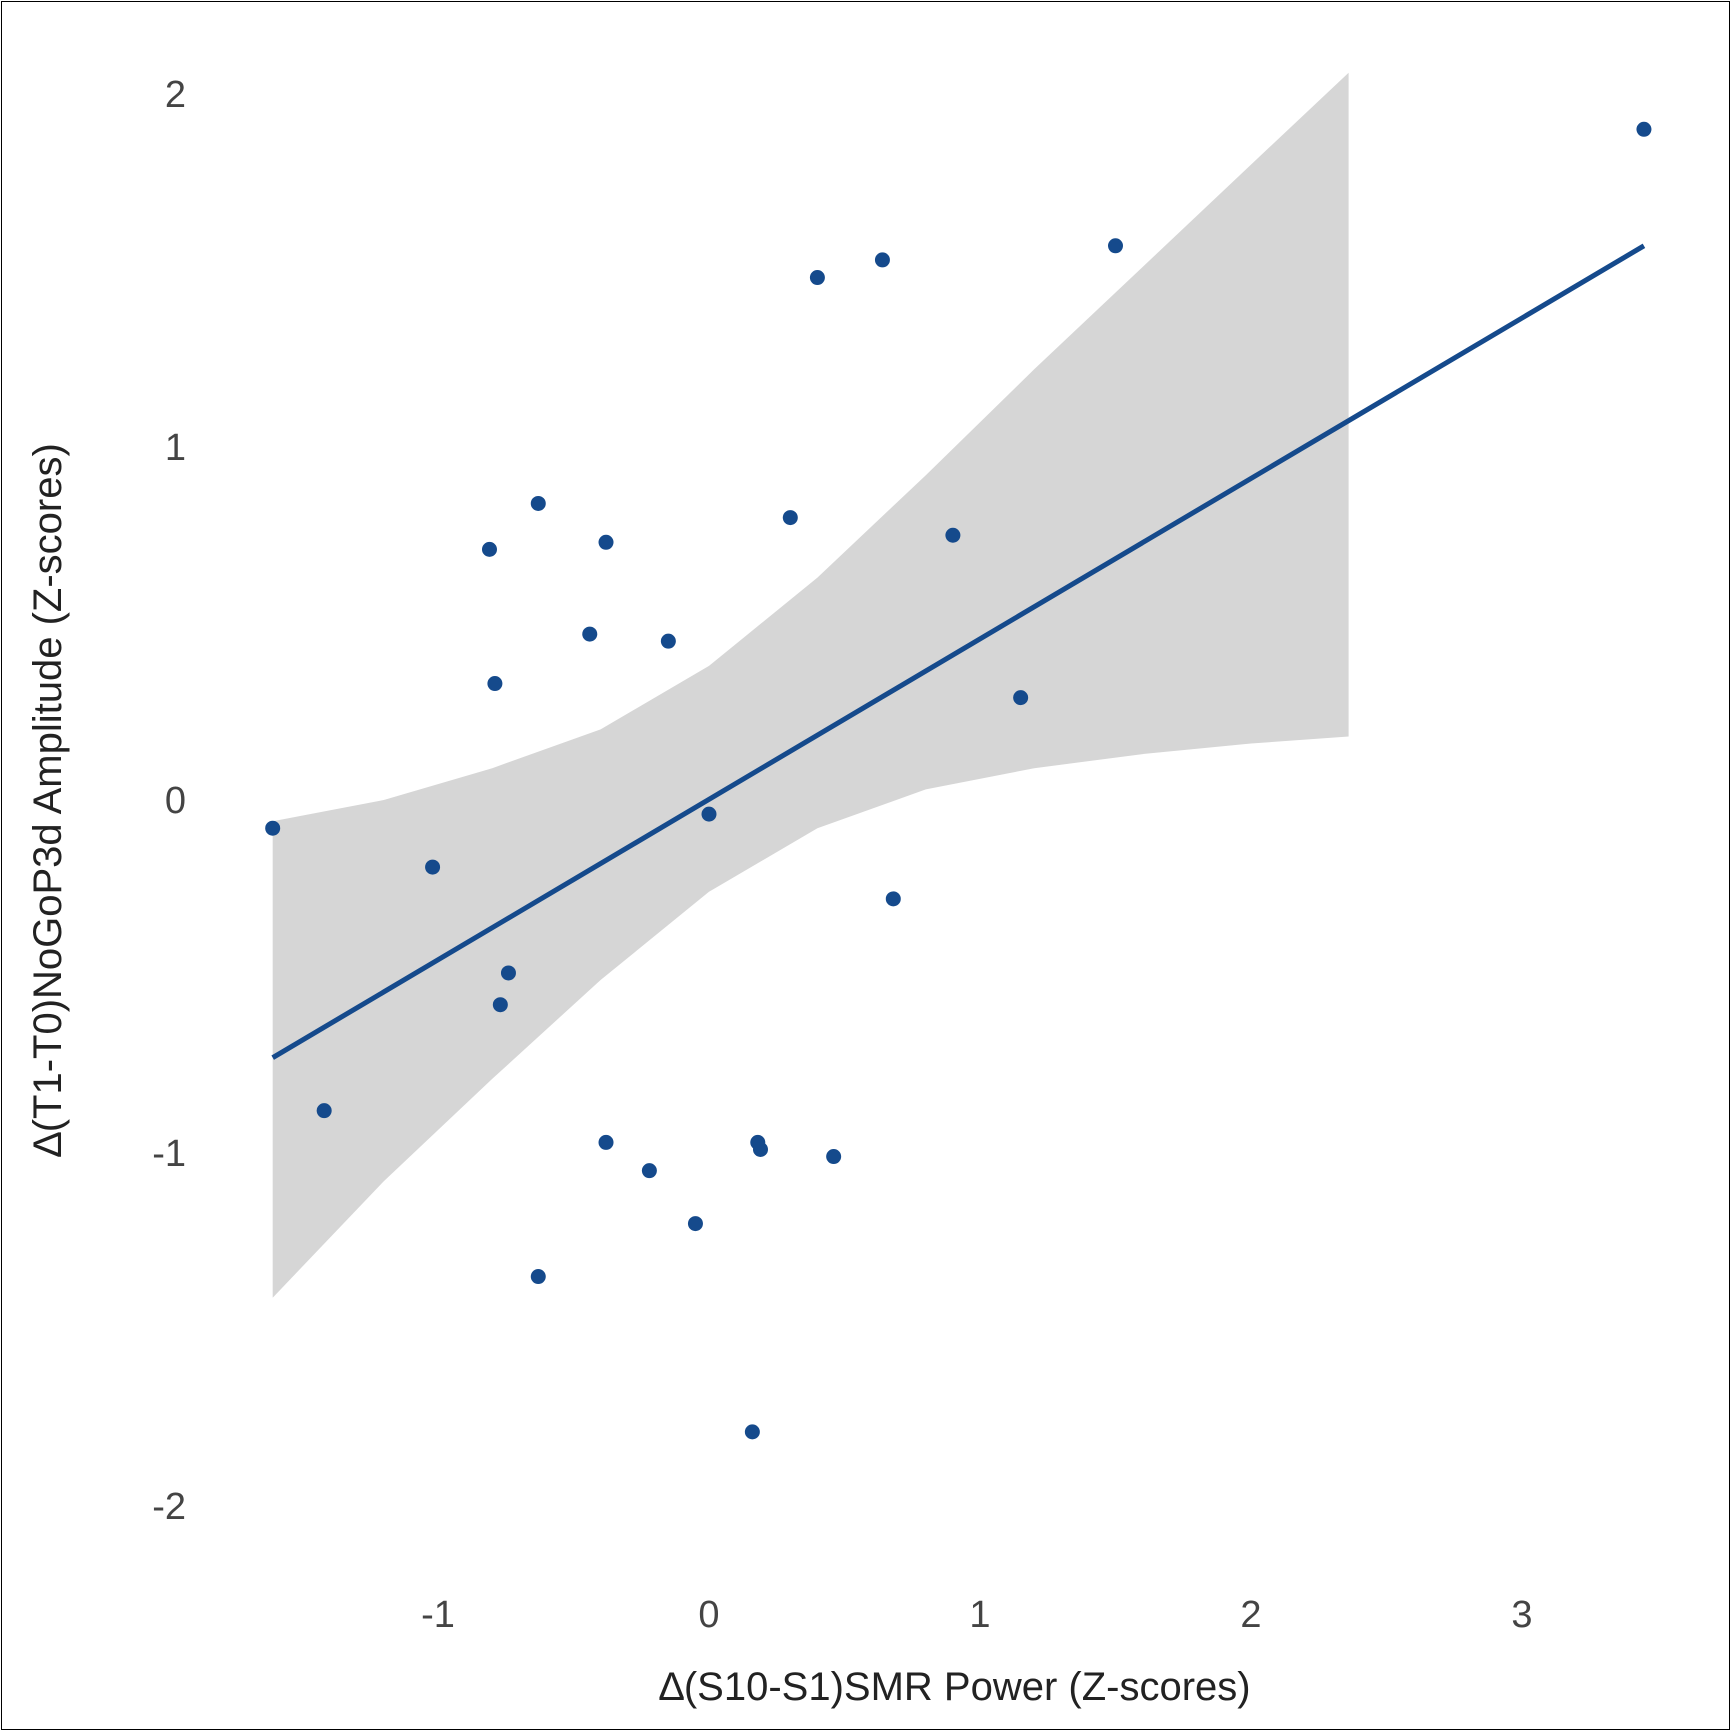 The height and width of the screenshot is (1733, 1733). What do you see at coordinates (708, 1615) in the screenshot?
I see `x-tick-label: 0` at bounding box center [708, 1615].